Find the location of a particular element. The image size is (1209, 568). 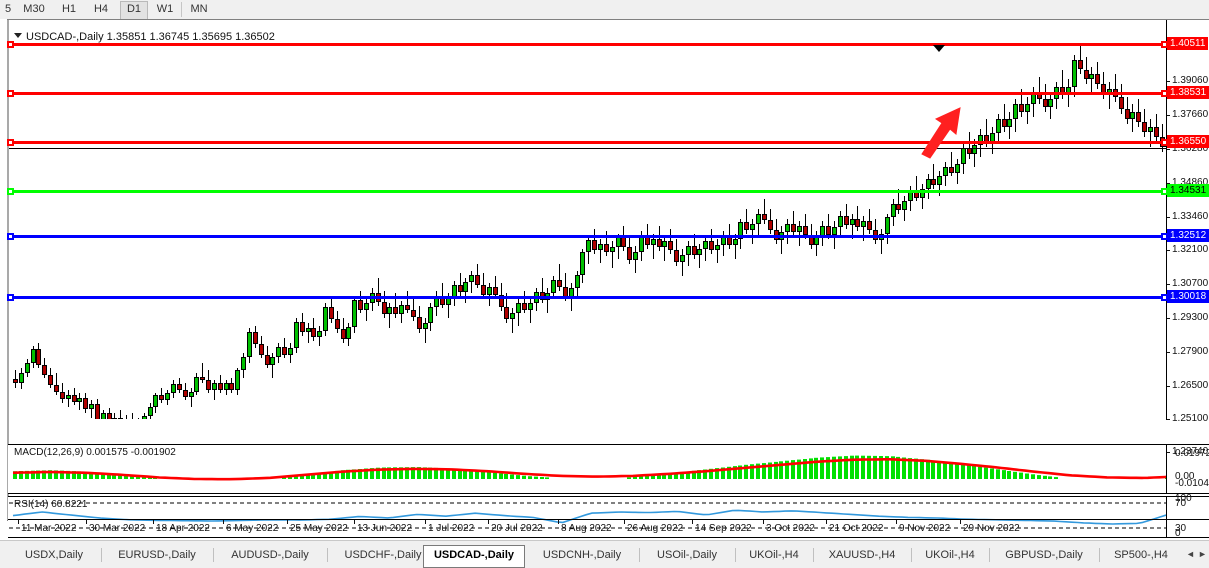

bullish-arrow is located at coordinates (947, 130).